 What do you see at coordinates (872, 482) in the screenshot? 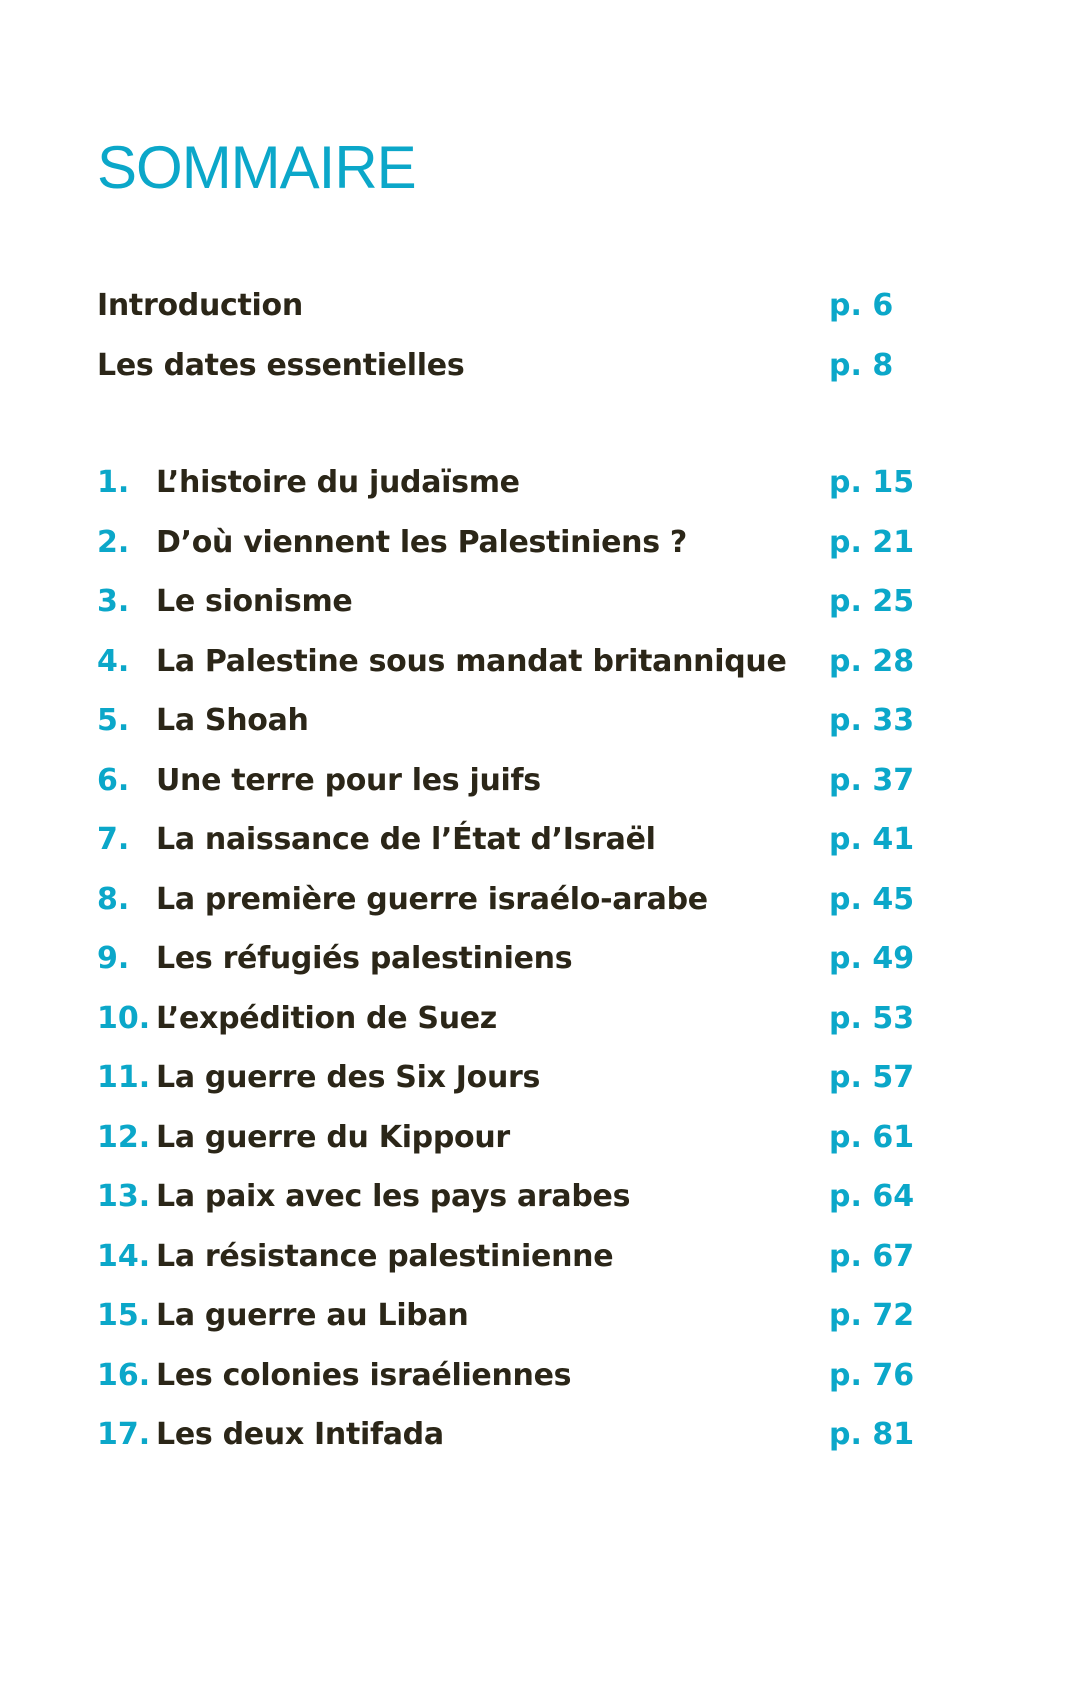
I see `page-number: p. 15` at bounding box center [872, 482].